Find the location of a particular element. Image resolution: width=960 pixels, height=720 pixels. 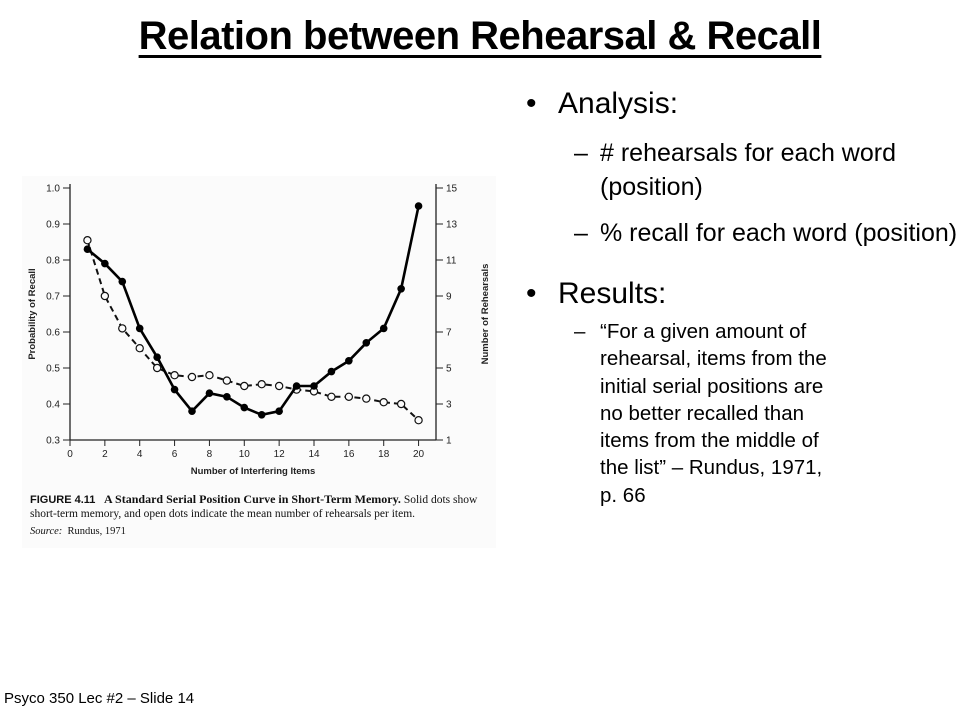

x-tick-label: 18 is located at coordinates (384, 454).